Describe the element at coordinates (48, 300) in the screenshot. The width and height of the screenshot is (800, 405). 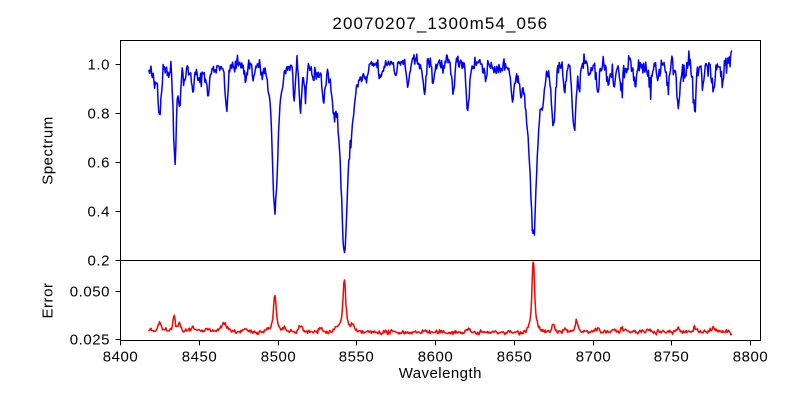
I see `svg-text: Error` at that location.